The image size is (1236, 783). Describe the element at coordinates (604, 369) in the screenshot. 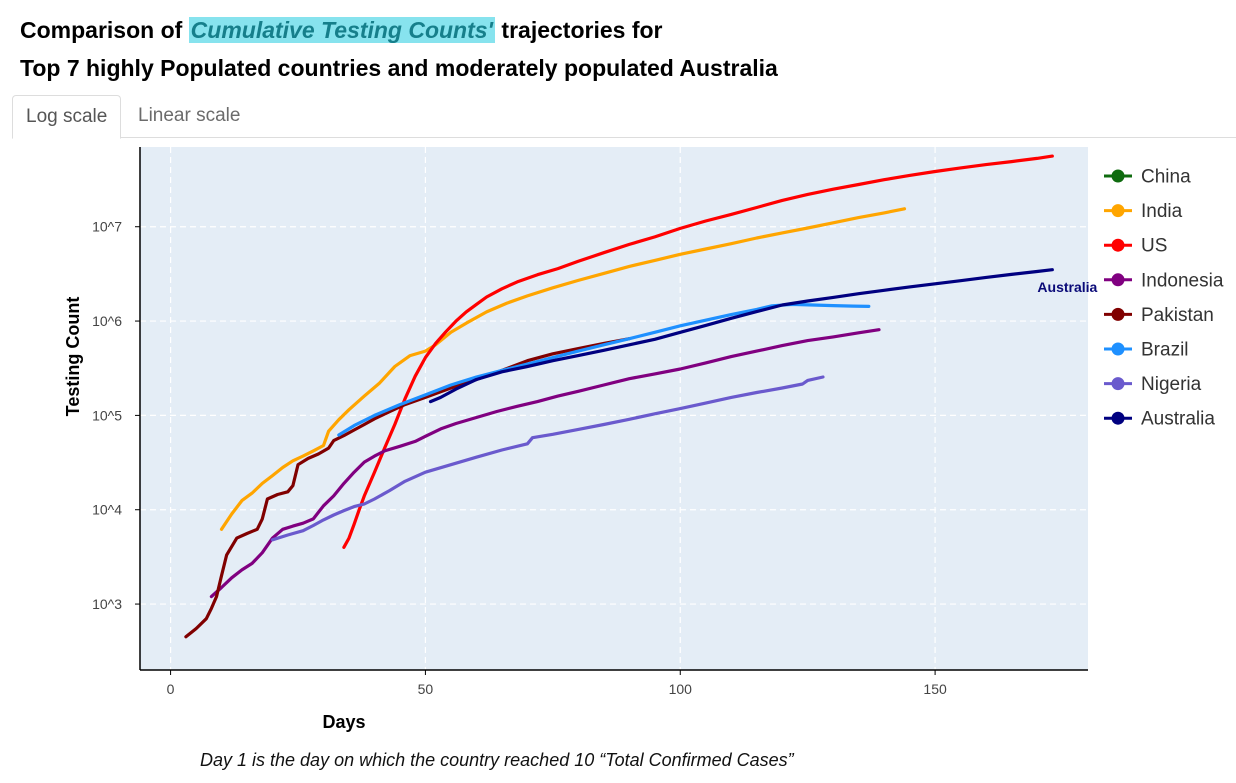

I see `series-line-brazil` at that location.